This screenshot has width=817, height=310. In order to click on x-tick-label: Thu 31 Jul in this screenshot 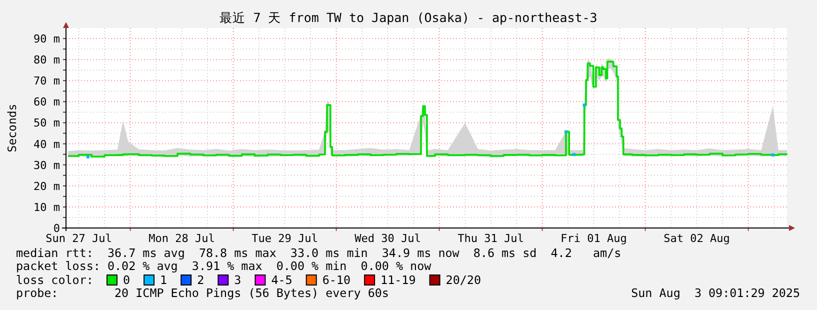, I will do `click(491, 238)`.